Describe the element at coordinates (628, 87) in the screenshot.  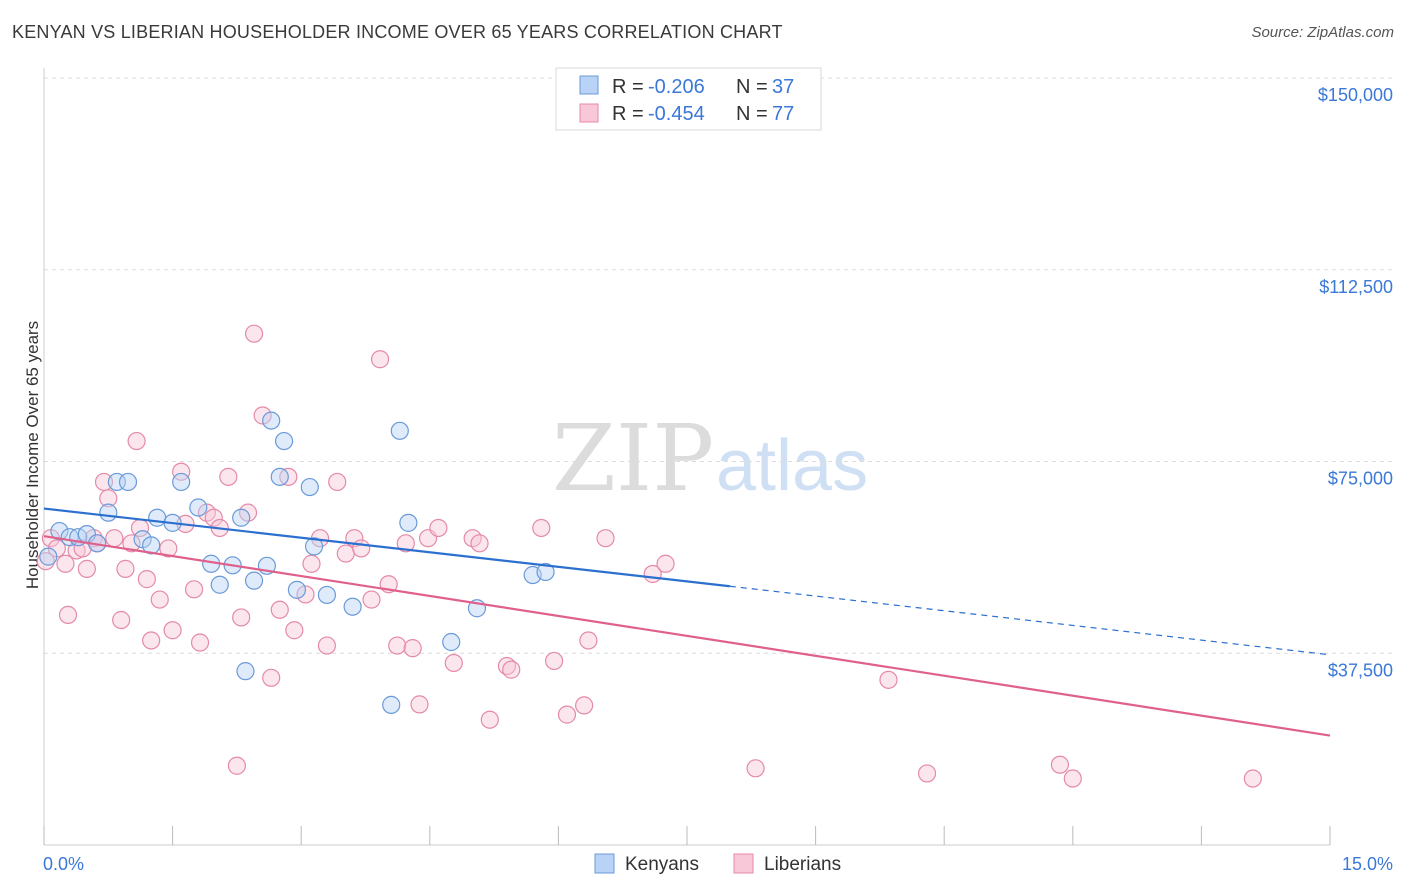
I see `legend-kenyan-r-label: R =` at that location.